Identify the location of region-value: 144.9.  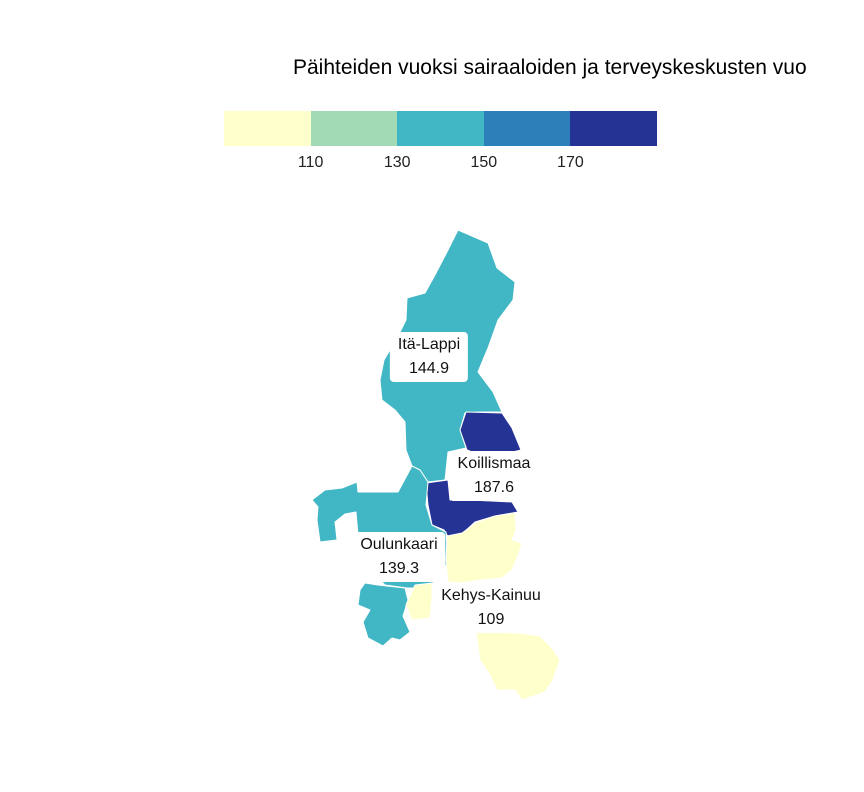
(429, 368).